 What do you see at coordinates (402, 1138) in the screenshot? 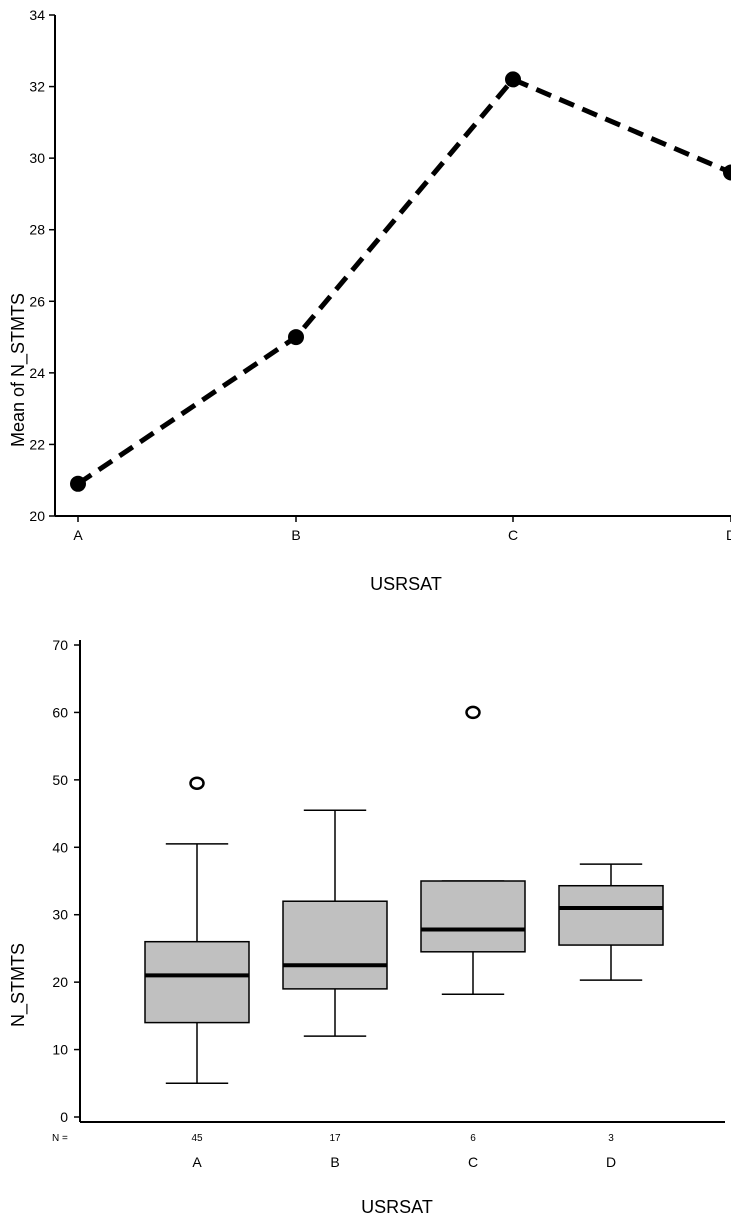
I see `box-n-values: 45 17 6 3` at bounding box center [402, 1138].